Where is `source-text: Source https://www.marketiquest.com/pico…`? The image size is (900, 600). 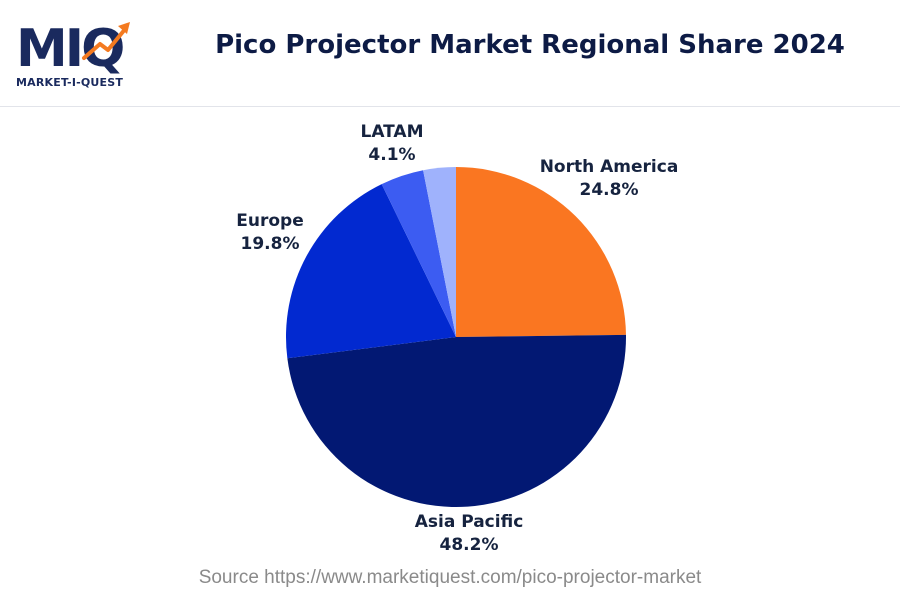
source-text: Source https://www.marketiquest.com/pico… is located at coordinates (450, 577).